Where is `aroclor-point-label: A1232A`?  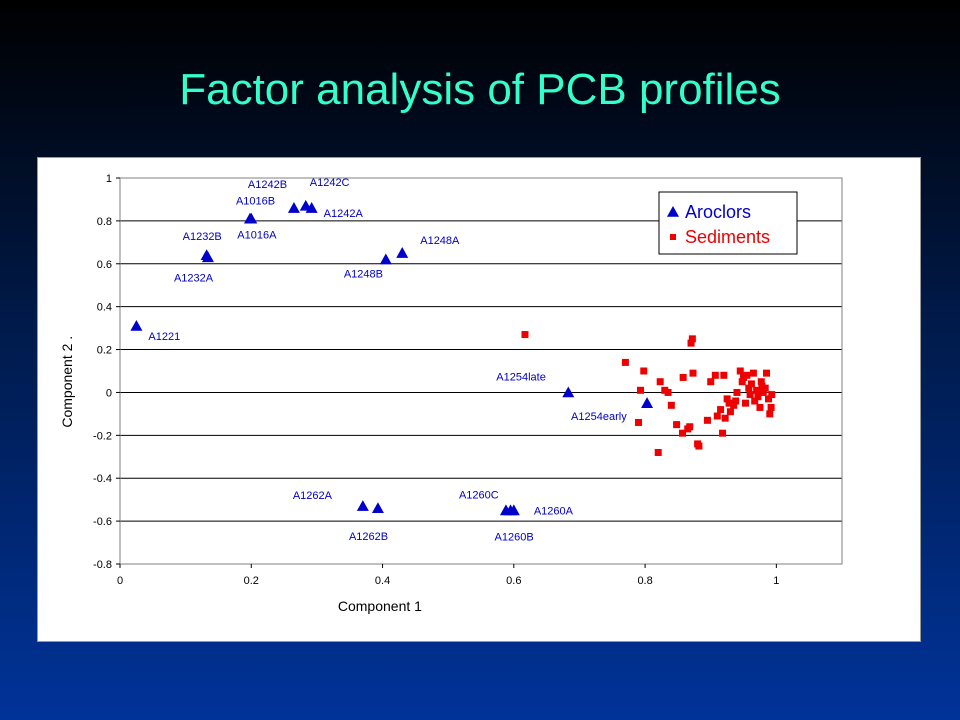
aroclor-point-label: A1232A is located at coordinates (194, 278).